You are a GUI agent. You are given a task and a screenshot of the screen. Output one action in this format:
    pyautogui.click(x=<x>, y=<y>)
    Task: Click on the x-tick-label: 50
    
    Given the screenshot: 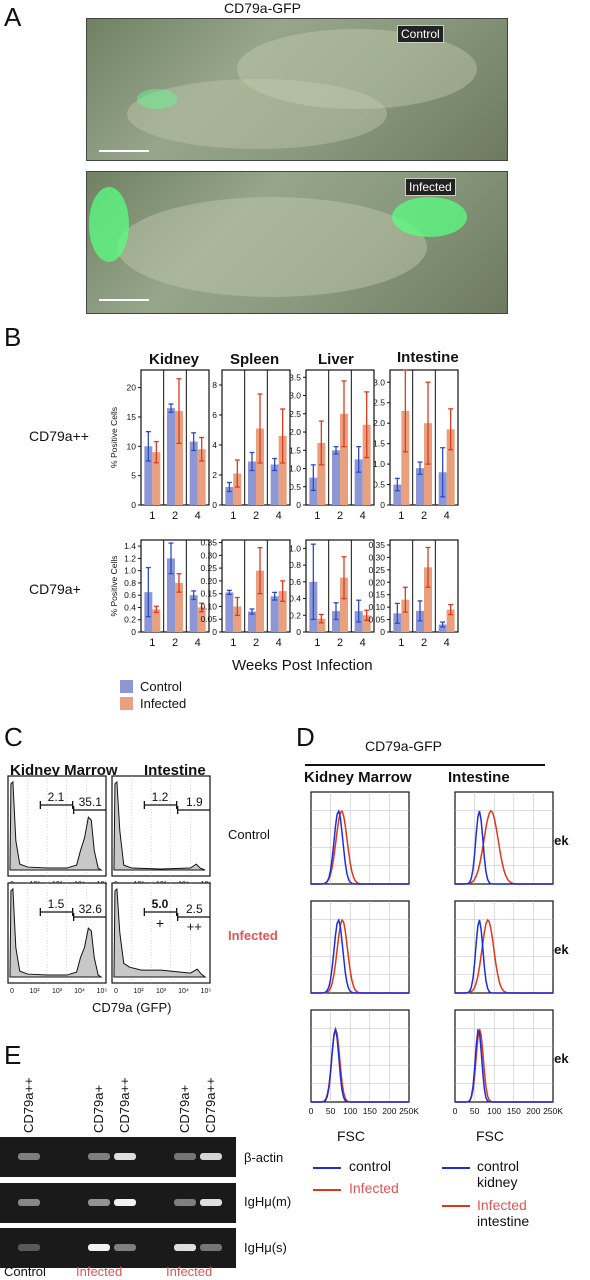 What is the action you would take?
    pyautogui.click(x=475, y=1111)
    